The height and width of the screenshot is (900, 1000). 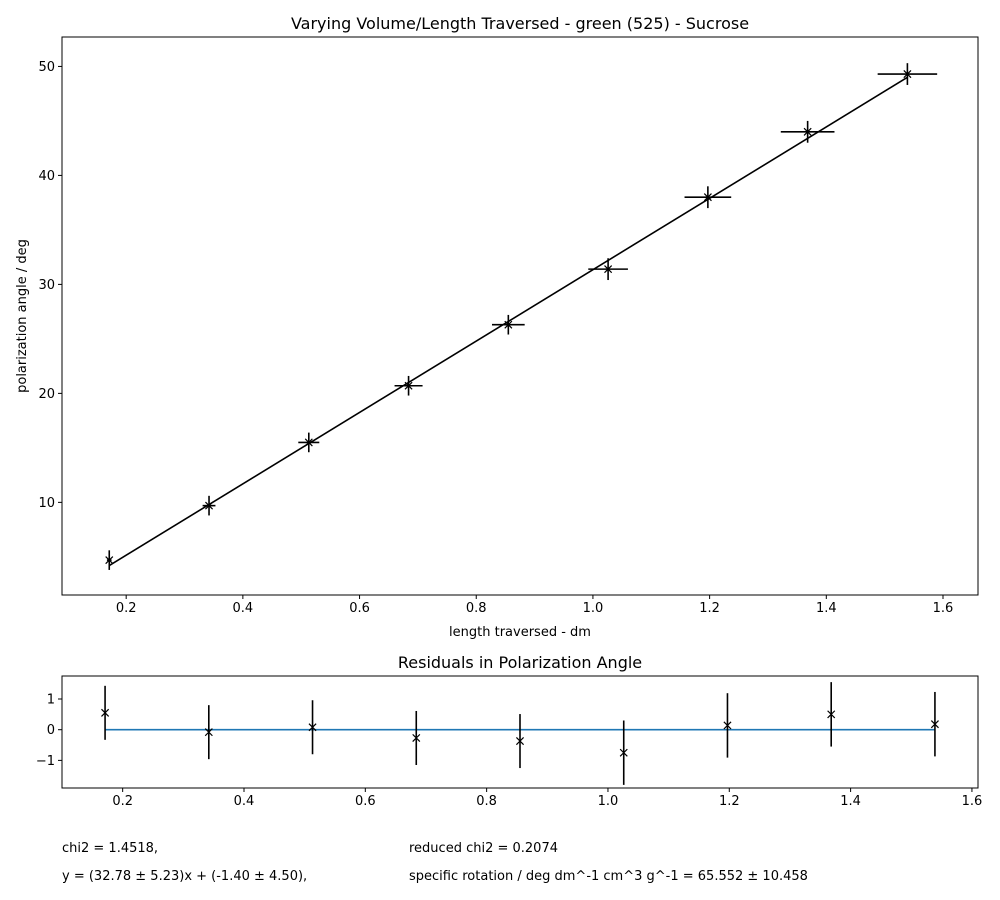 What do you see at coordinates (46, 394) in the screenshot?
I see `main-y-tick-label: 20` at bounding box center [46, 394].